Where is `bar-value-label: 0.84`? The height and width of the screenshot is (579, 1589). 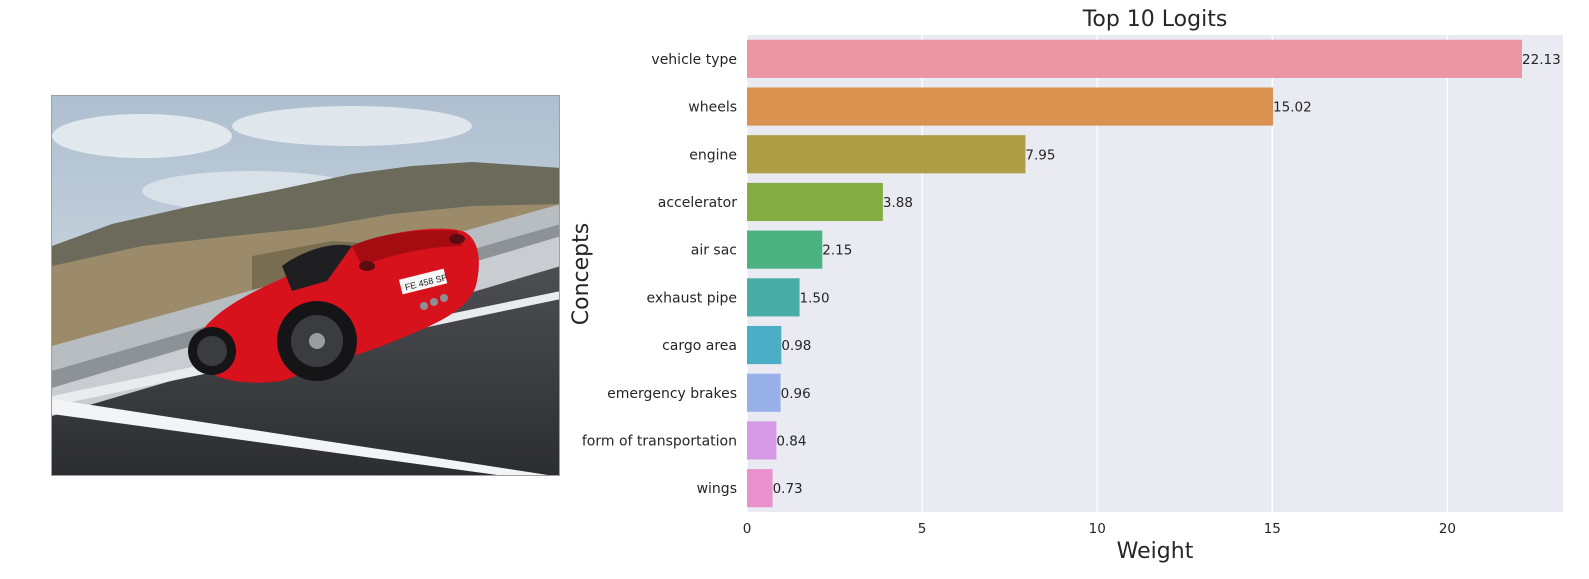
bar-value-label: 0.84 is located at coordinates (791, 441).